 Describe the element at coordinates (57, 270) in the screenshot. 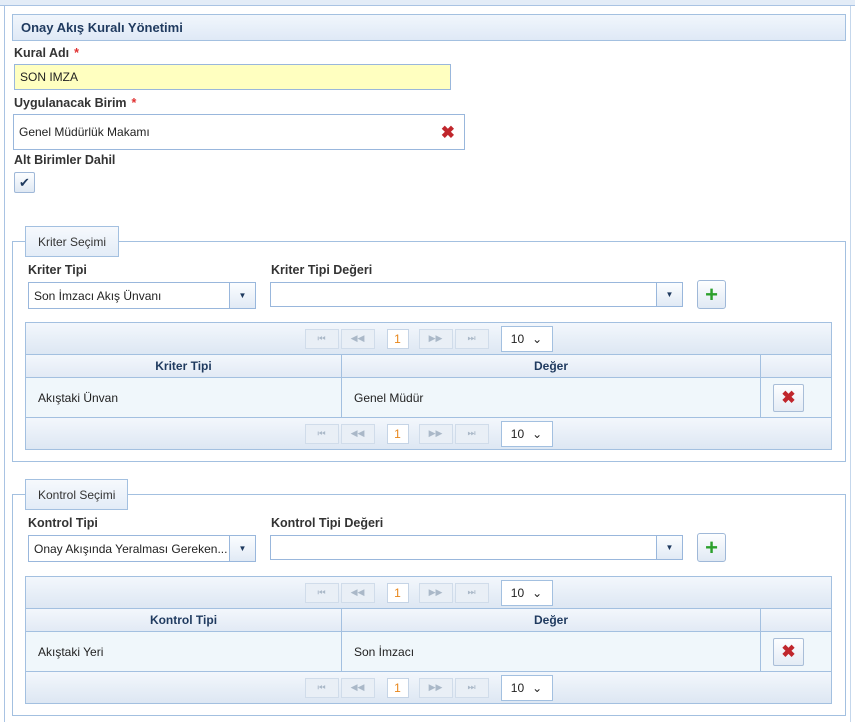

I see `kriter-tipi-label: Kriter Tipi` at that location.